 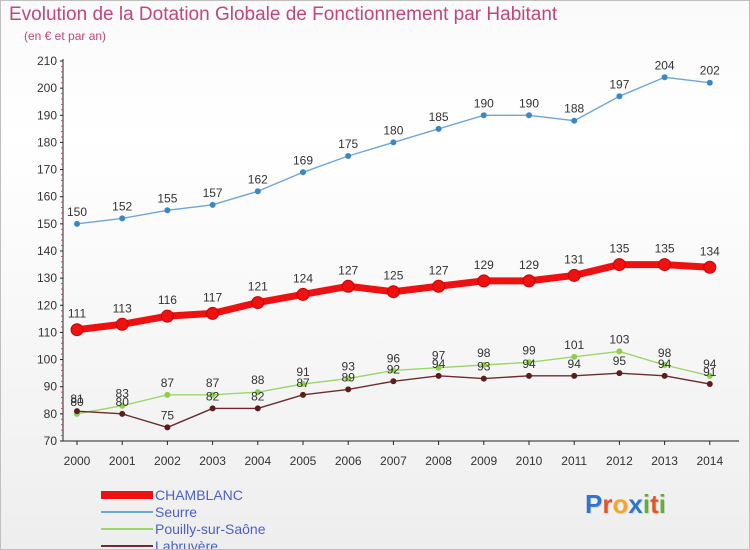 I want to click on data-label-pouilly-sur-saone: 91, so click(x=303, y=372).